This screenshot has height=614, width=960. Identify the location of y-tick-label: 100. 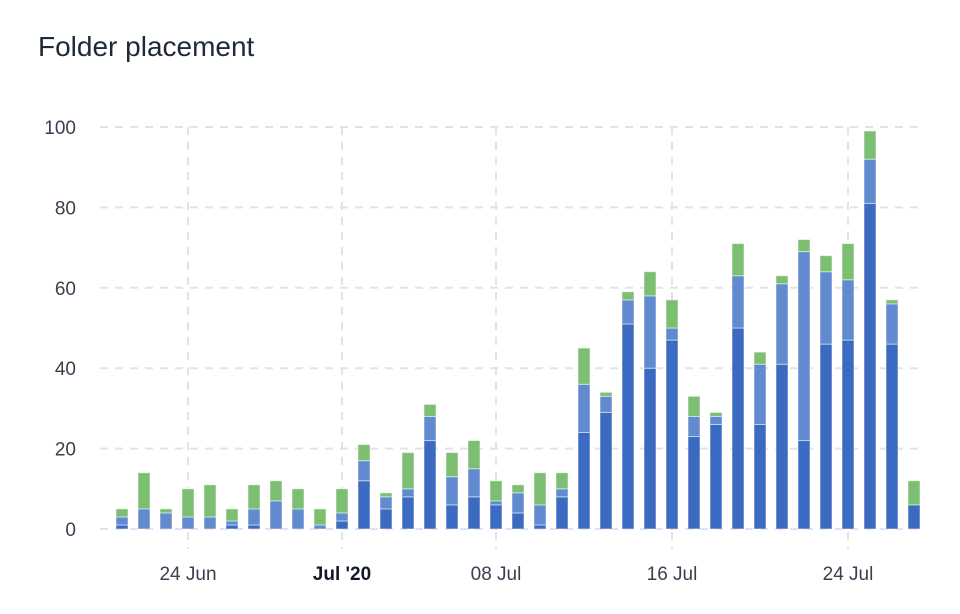
(60, 128).